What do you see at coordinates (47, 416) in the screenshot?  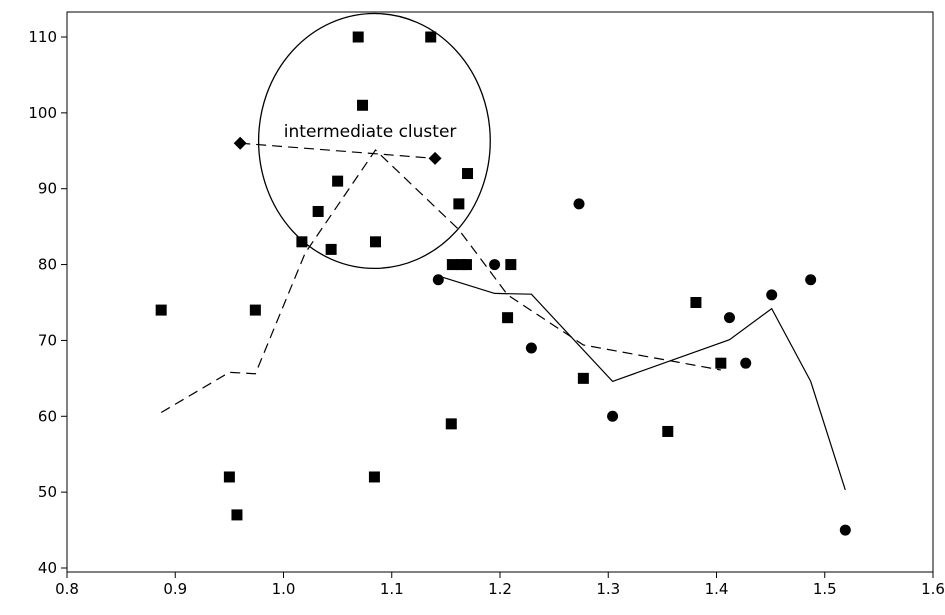 I see `y-tick-label: 60` at bounding box center [47, 416].